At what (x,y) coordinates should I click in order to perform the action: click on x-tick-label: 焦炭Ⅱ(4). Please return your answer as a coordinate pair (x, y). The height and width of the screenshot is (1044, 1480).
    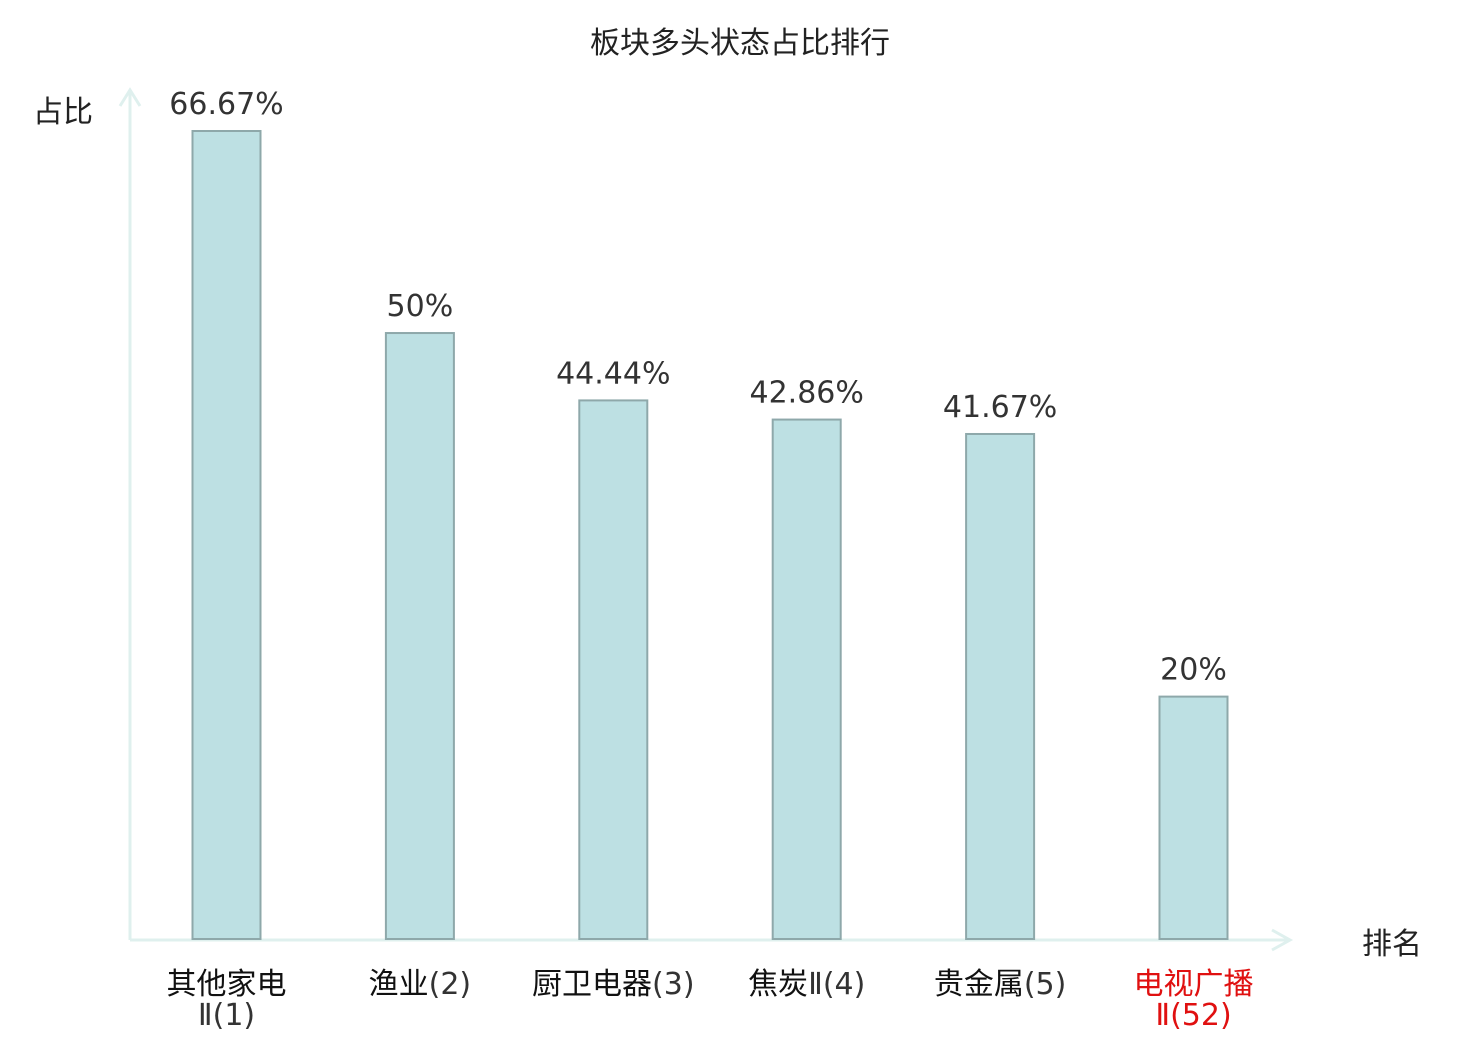
    Looking at the image, I should click on (806, 984).